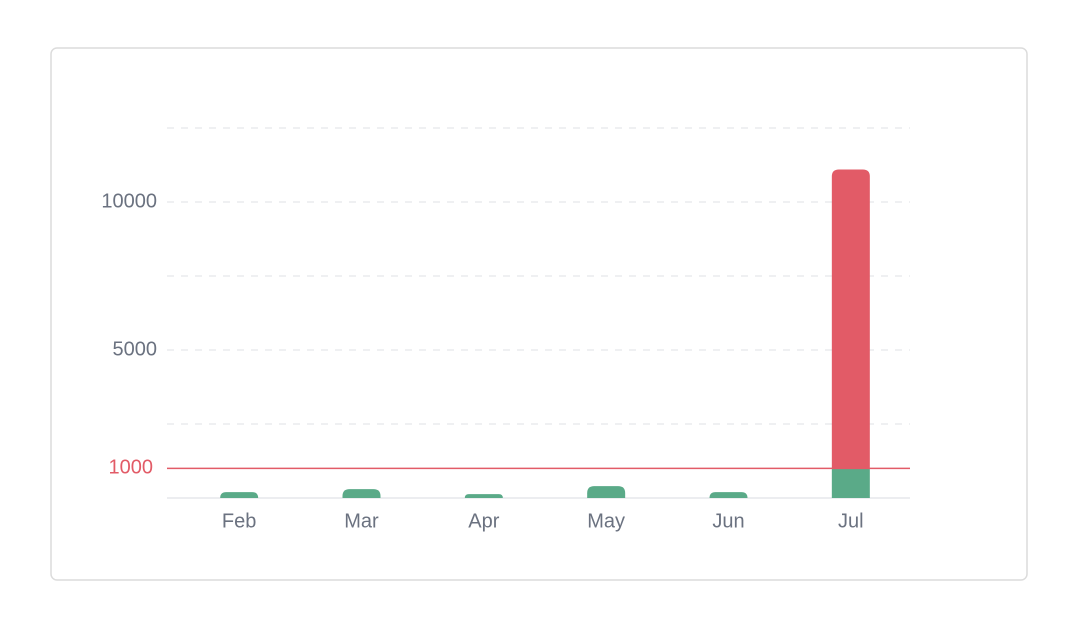  I want to click on x-tick-label: Apr, so click(483, 521).